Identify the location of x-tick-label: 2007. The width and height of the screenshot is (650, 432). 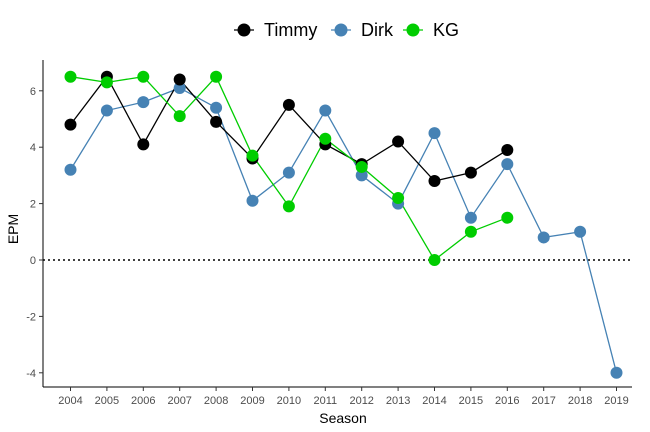
(179, 401).